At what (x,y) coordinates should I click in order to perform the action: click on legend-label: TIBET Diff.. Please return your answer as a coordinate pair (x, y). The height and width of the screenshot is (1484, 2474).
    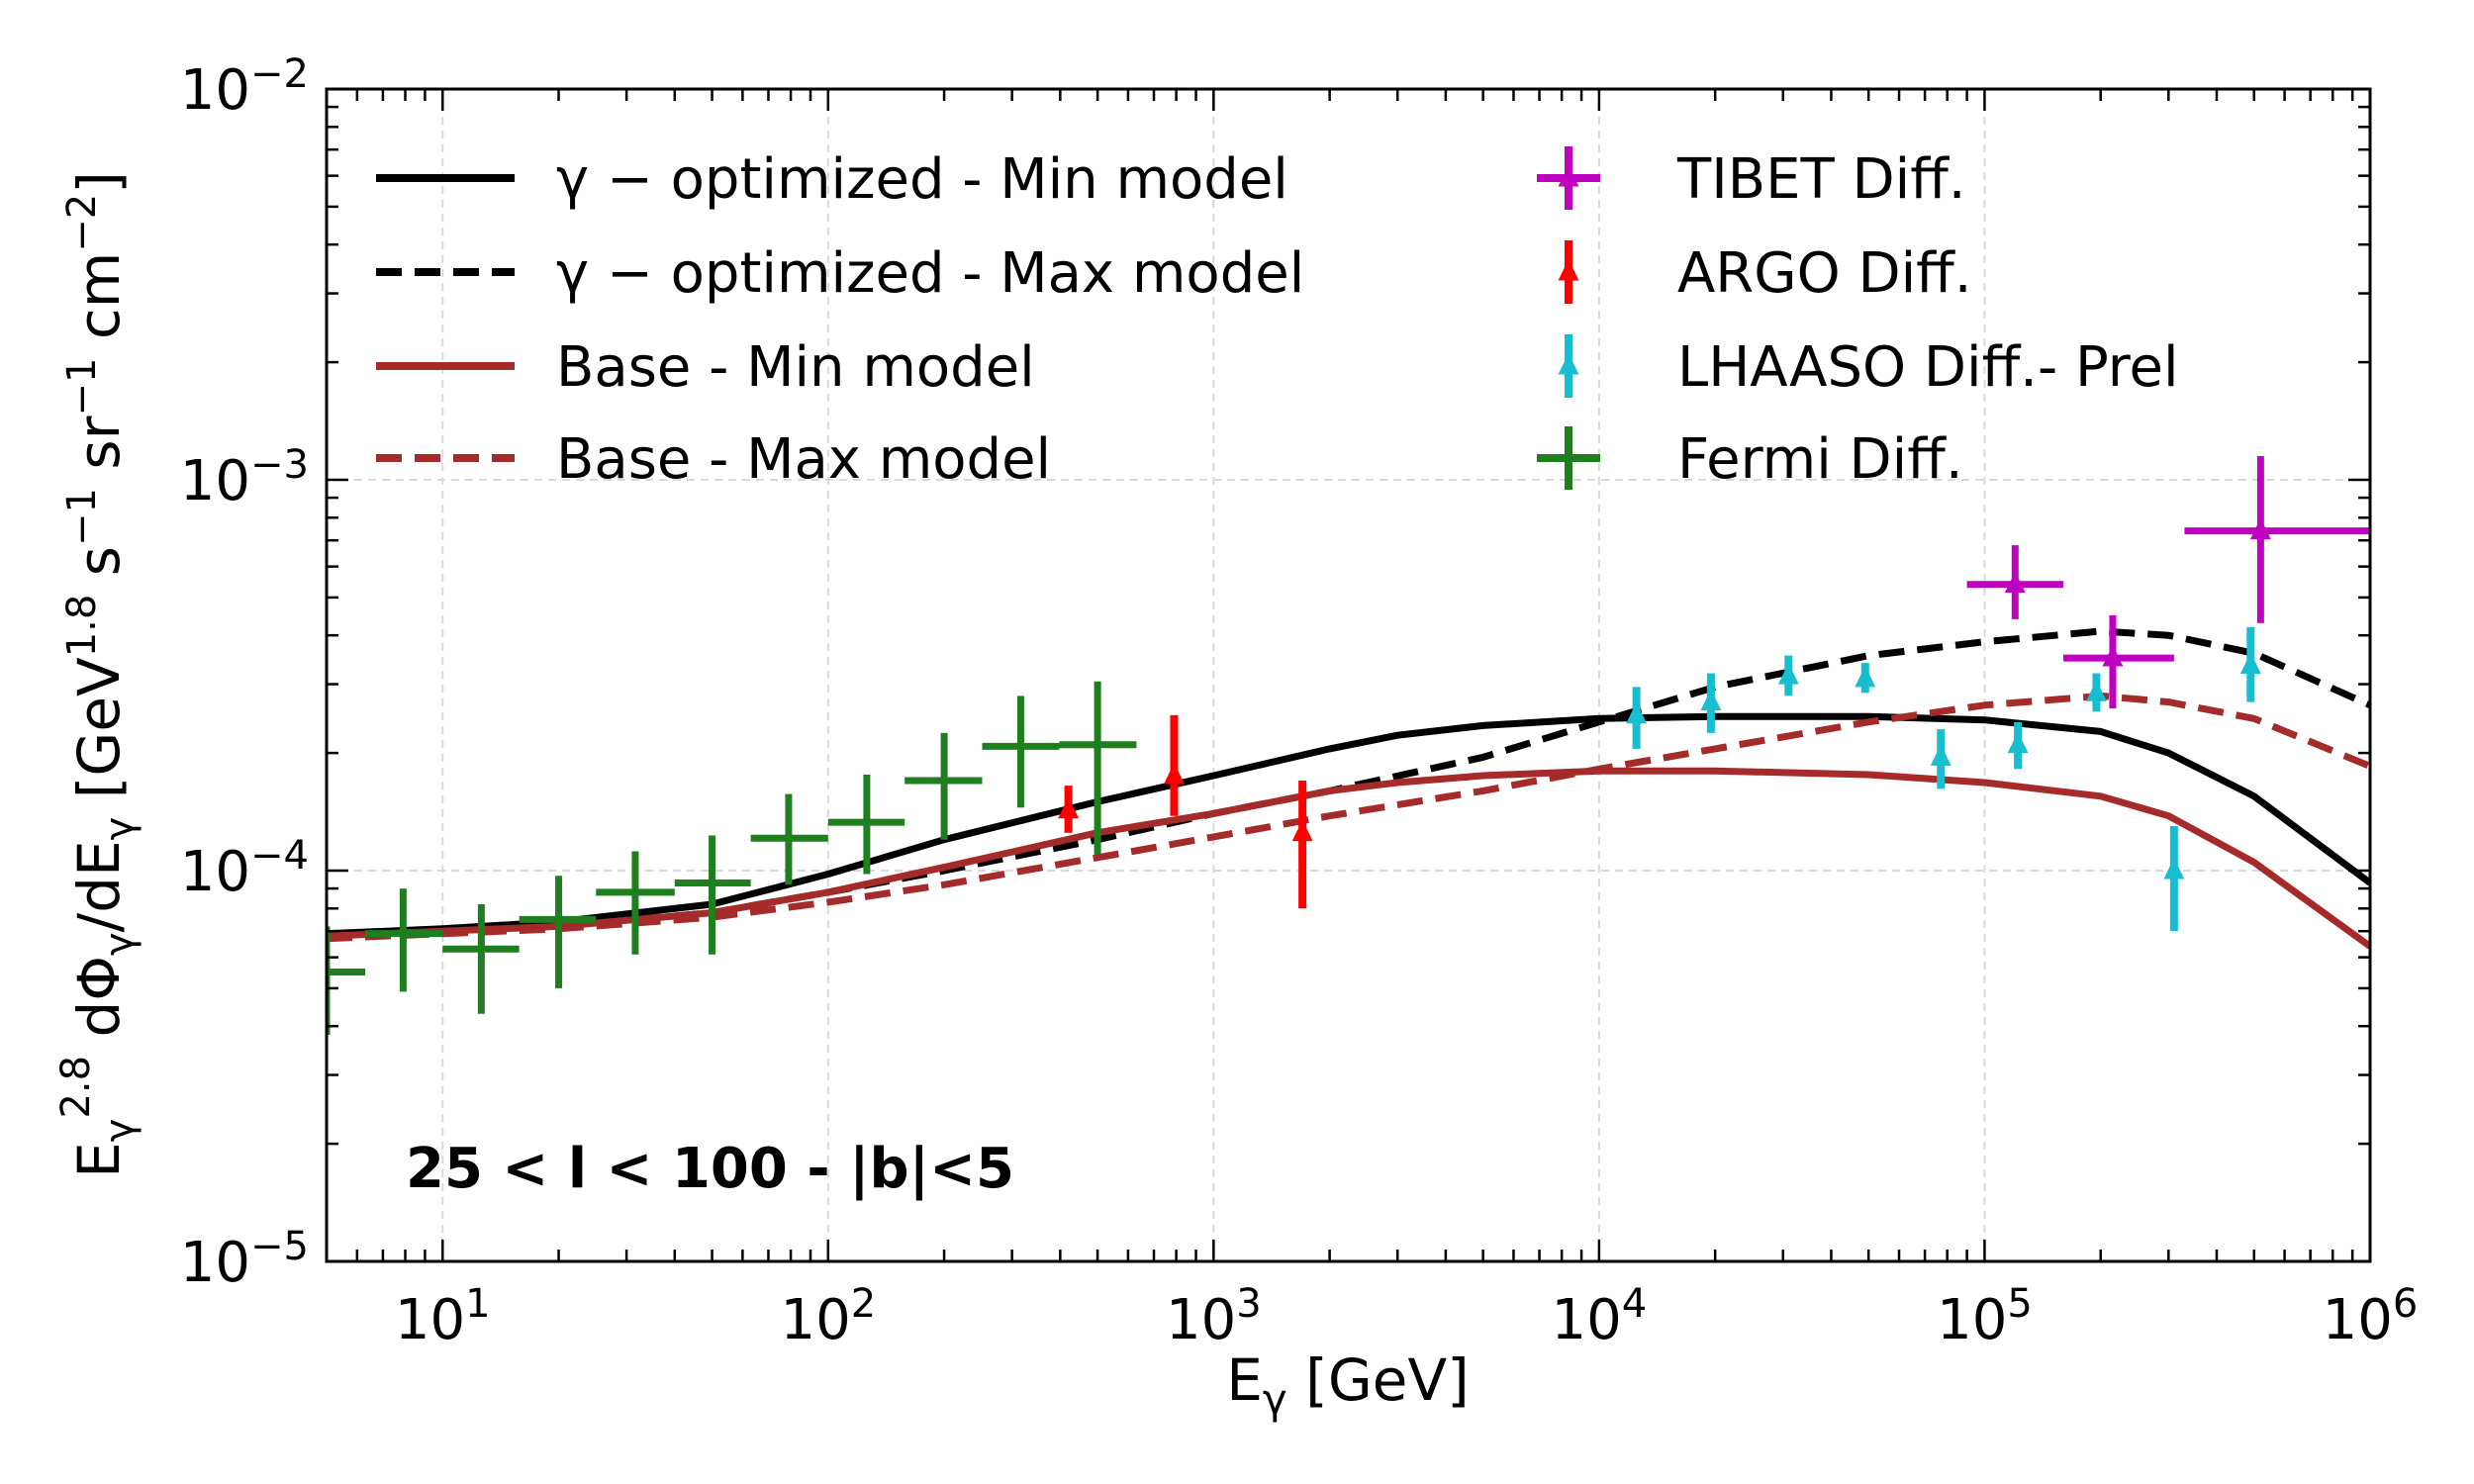
    Looking at the image, I should click on (1821, 179).